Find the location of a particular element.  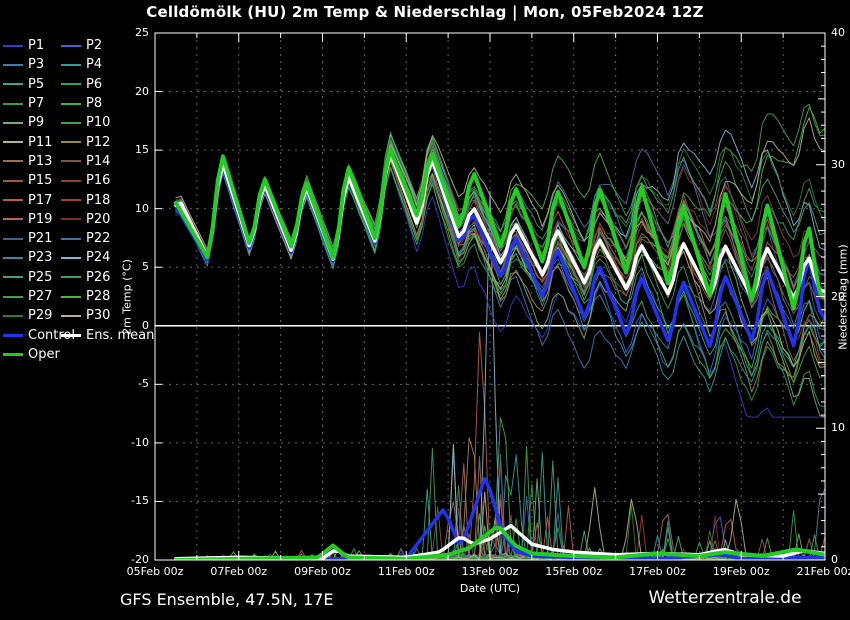

legend-swatch-p11 is located at coordinates (13, 142).